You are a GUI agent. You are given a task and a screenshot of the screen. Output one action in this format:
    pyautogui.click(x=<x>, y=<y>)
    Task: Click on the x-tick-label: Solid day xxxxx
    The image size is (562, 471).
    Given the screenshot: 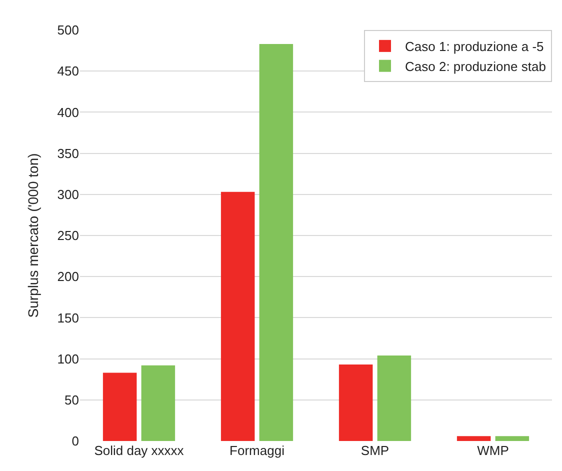 What is the action you would take?
    pyautogui.click(x=139, y=450)
    